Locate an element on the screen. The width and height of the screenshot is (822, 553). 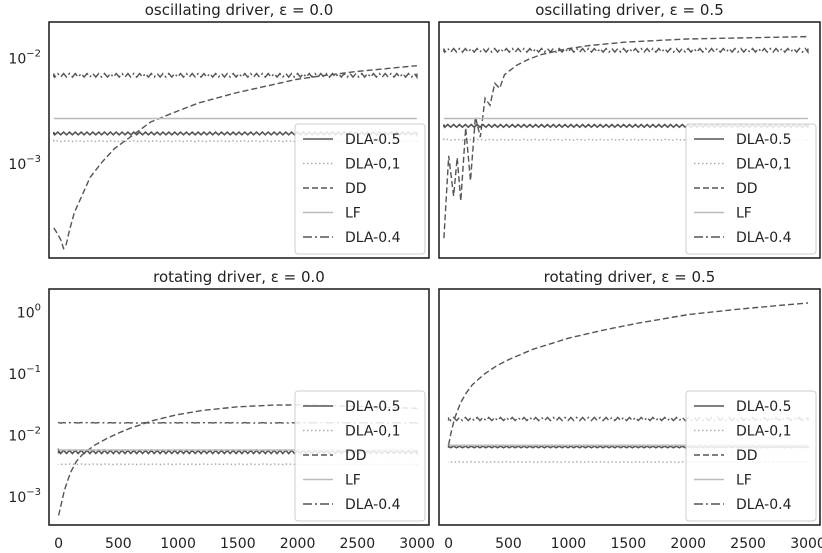
panel-title: rotating driver, ε = 0.0 is located at coordinates (239, 277).